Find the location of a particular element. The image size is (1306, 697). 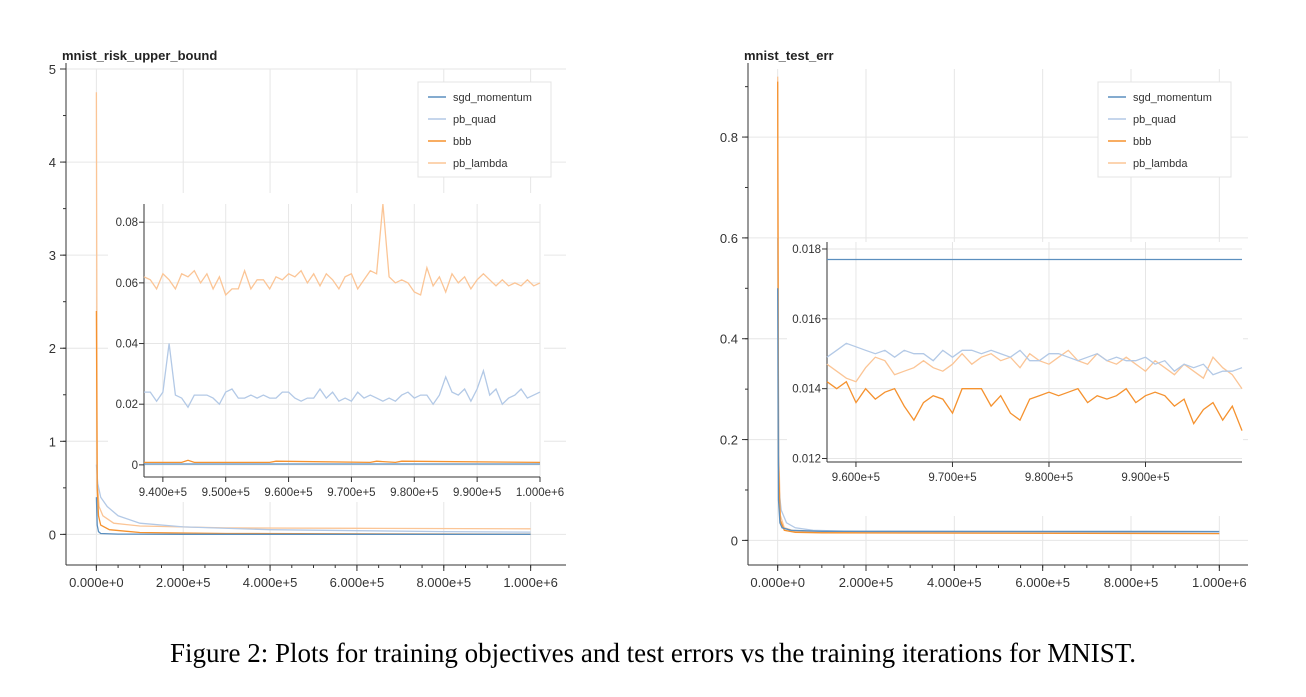

inset-y-tick-label: 0.06 is located at coordinates (127, 284).